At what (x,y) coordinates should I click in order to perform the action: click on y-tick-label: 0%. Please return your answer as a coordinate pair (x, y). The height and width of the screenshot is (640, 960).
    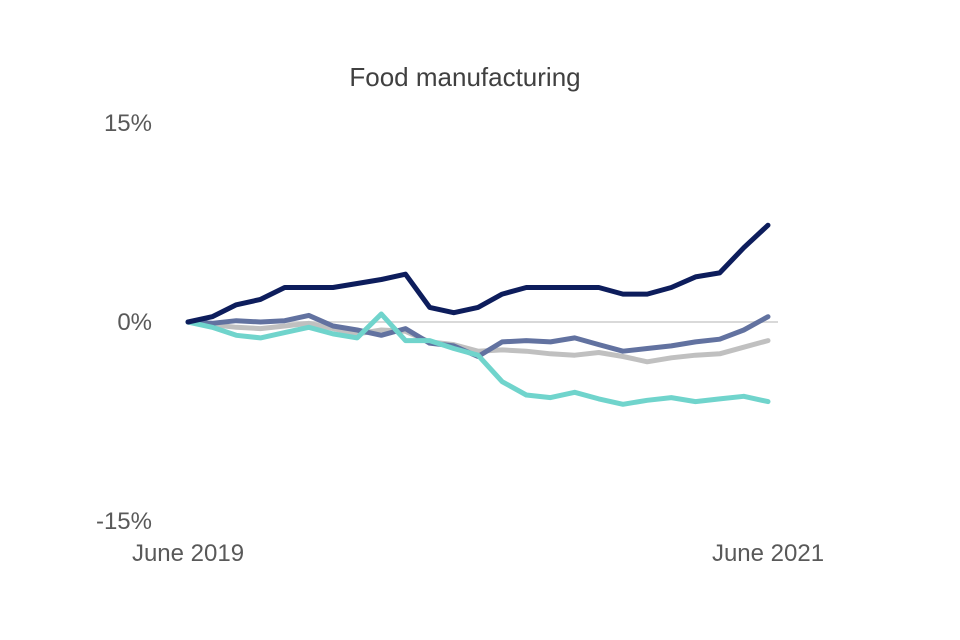
    Looking at the image, I should click on (134, 322).